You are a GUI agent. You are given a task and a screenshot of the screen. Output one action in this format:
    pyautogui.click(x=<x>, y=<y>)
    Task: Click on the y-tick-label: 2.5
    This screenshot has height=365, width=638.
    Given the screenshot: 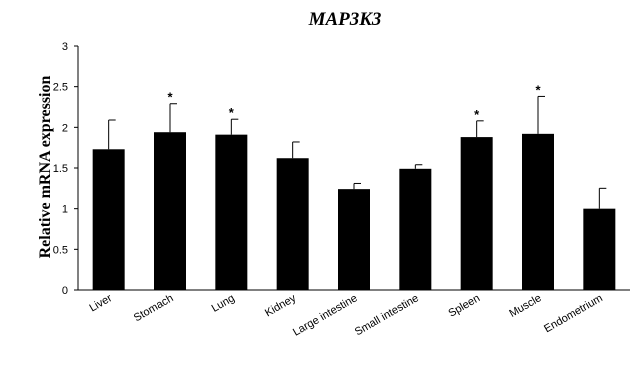 What is the action you would take?
    pyautogui.click(x=60, y=88)
    